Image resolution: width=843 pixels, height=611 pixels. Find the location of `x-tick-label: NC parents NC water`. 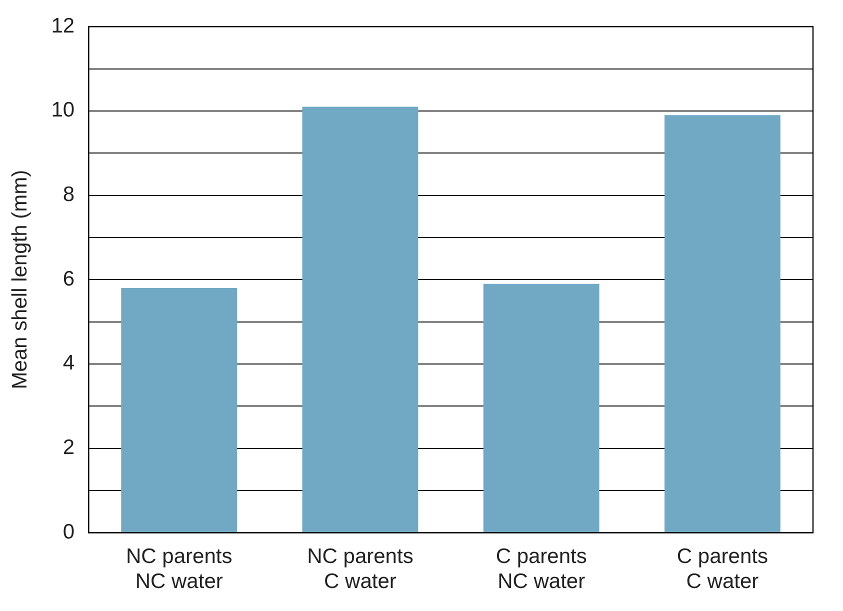

x-tick-label: NC parents NC water is located at coordinates (179, 569).